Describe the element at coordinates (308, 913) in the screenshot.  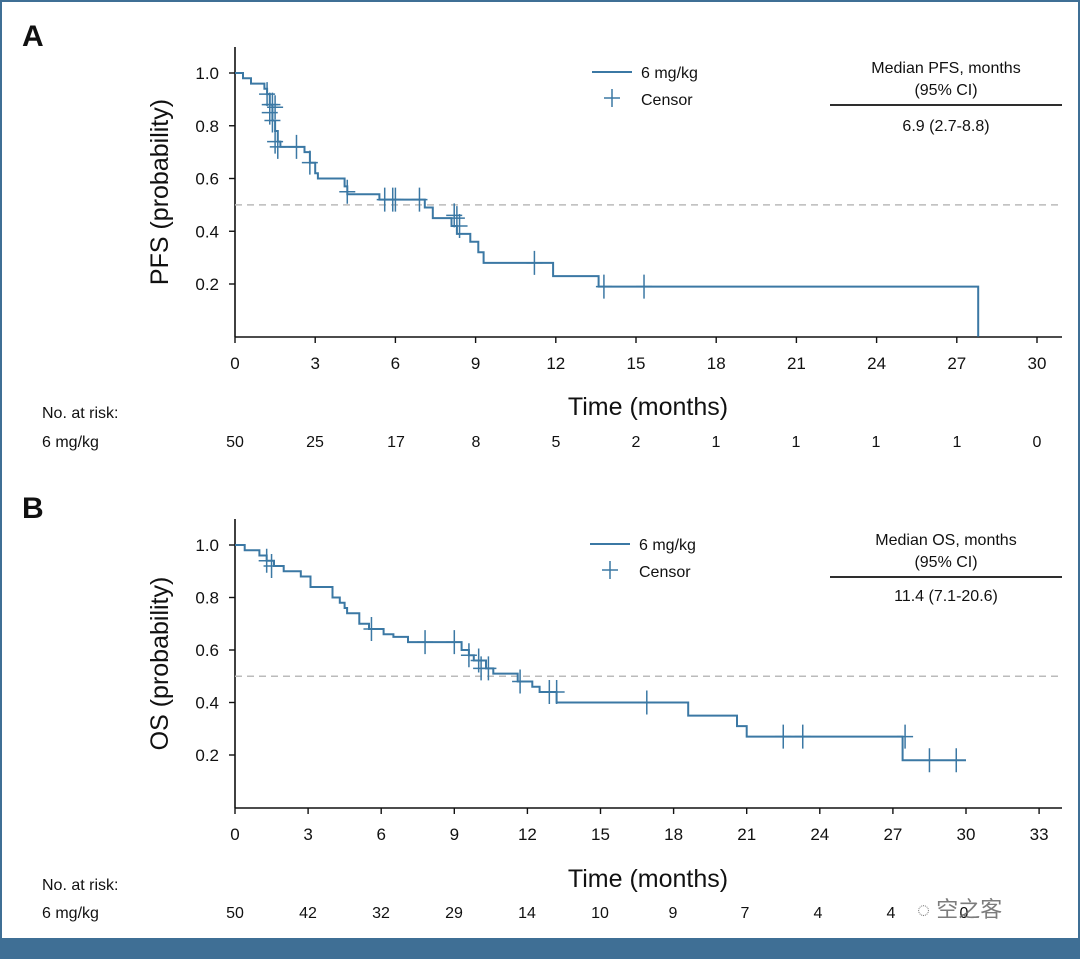
I see `risk-count: 42` at that location.